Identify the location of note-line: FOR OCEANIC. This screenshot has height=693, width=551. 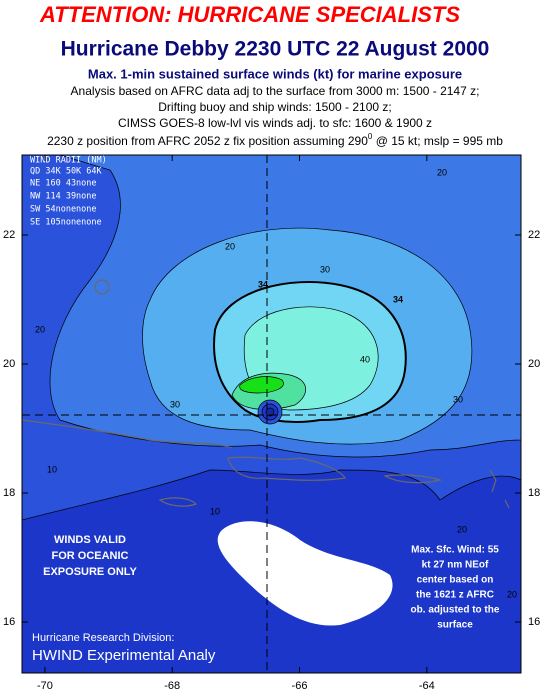
(90, 556).